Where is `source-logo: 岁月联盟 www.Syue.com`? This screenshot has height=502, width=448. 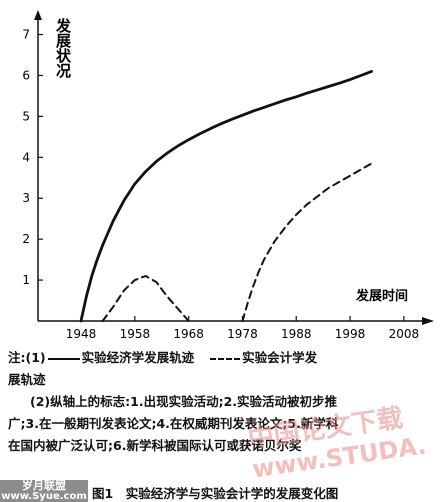 source-logo: 岁月联盟 www.Syue.com is located at coordinates (44, 491).